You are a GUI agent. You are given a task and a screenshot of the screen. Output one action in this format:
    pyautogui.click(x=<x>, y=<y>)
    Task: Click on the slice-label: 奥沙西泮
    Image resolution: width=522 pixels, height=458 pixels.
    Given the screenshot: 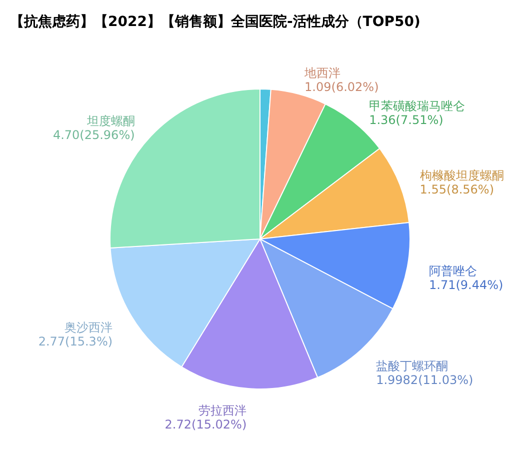 What is the action you would take?
    pyautogui.click(x=88, y=327)
    